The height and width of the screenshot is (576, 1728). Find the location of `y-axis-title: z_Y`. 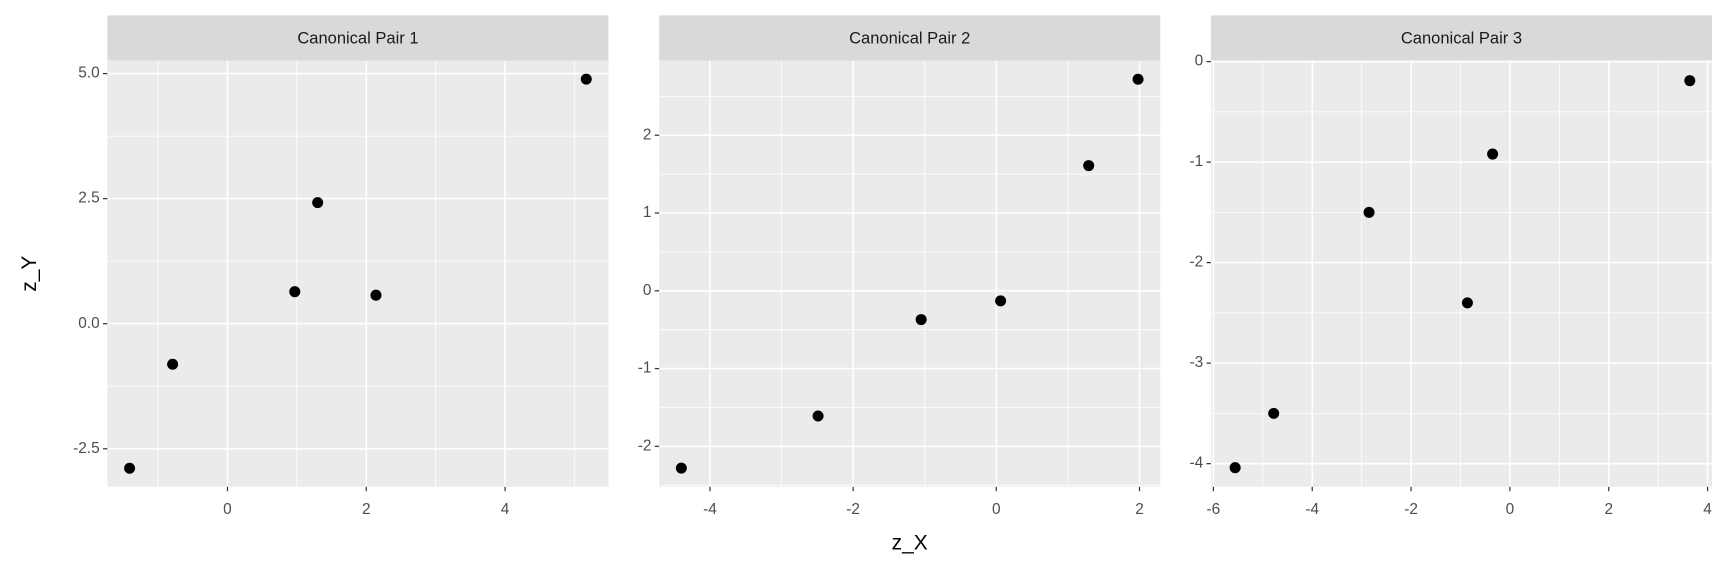

y-axis-title: z_Y is located at coordinates (29, 274).